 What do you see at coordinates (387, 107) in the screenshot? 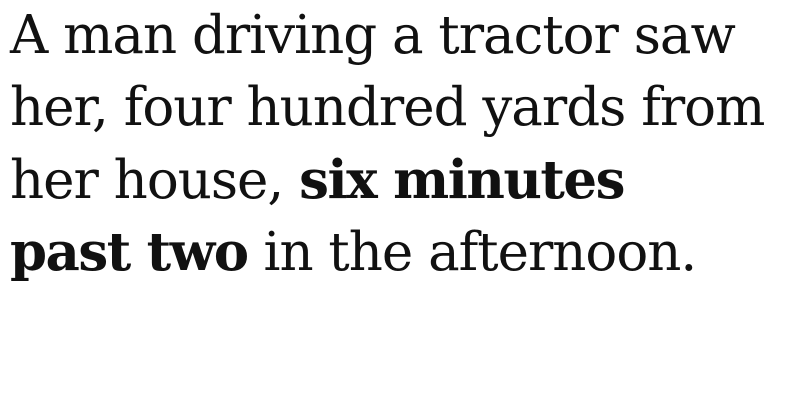
I see `passage-line-2-text: her, four hundred yards from` at bounding box center [387, 107].